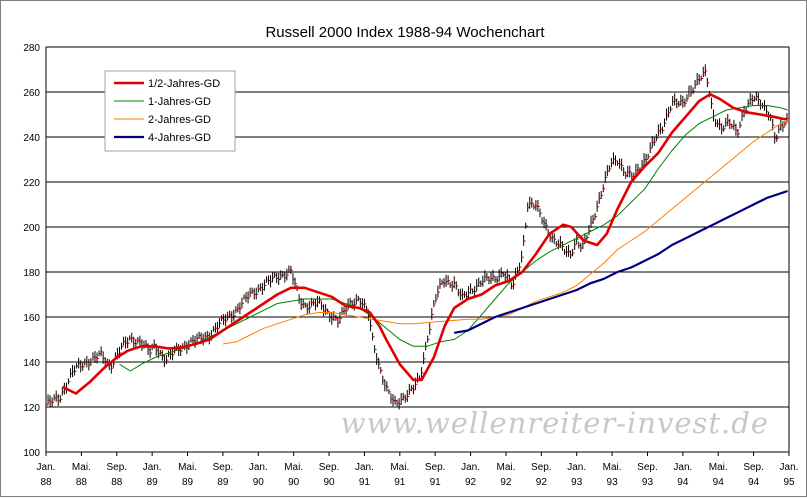 The width and height of the screenshot is (807, 498). I want to click on y-tick-label: 280, so click(31, 48).